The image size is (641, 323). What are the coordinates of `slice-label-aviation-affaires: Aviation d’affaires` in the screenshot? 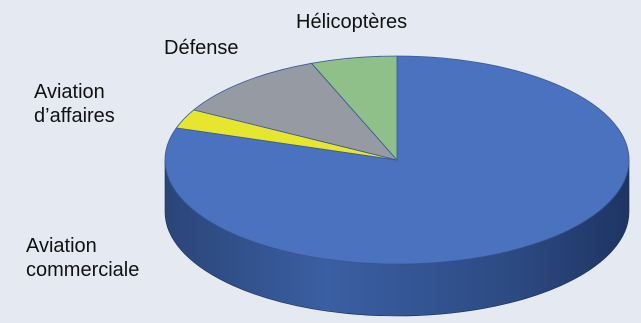 It's located at (74, 104).